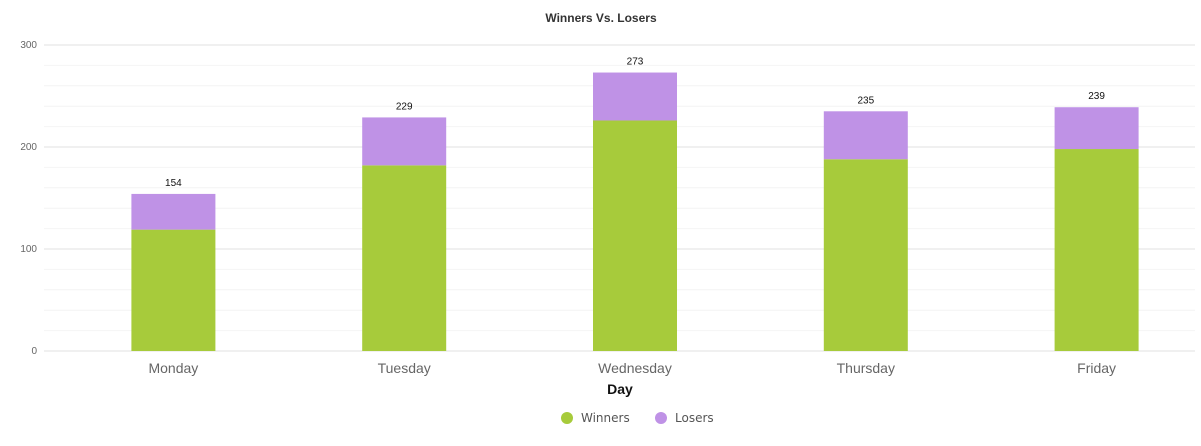 This screenshot has width=1201, height=446. What do you see at coordinates (28, 147) in the screenshot?
I see `y-tick-label: 200` at bounding box center [28, 147].